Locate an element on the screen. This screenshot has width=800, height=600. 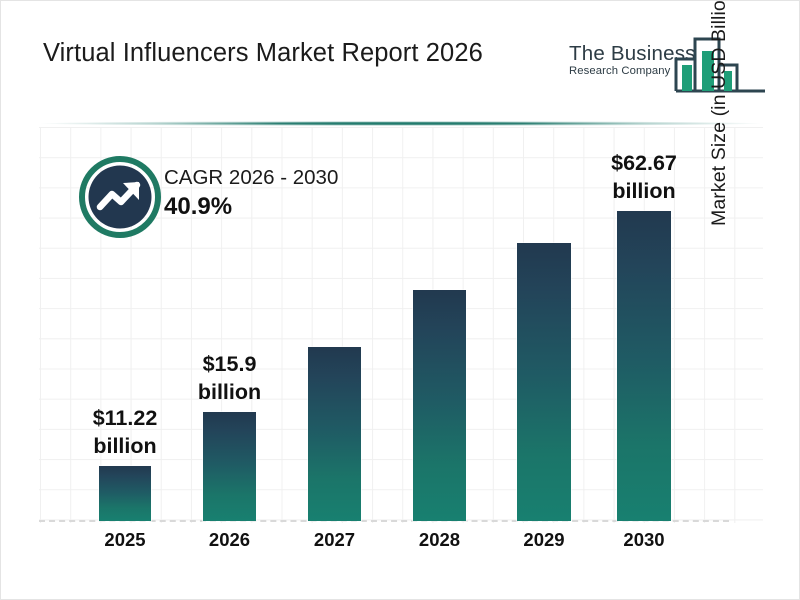
axis-baseline is located at coordinates (384, 521).